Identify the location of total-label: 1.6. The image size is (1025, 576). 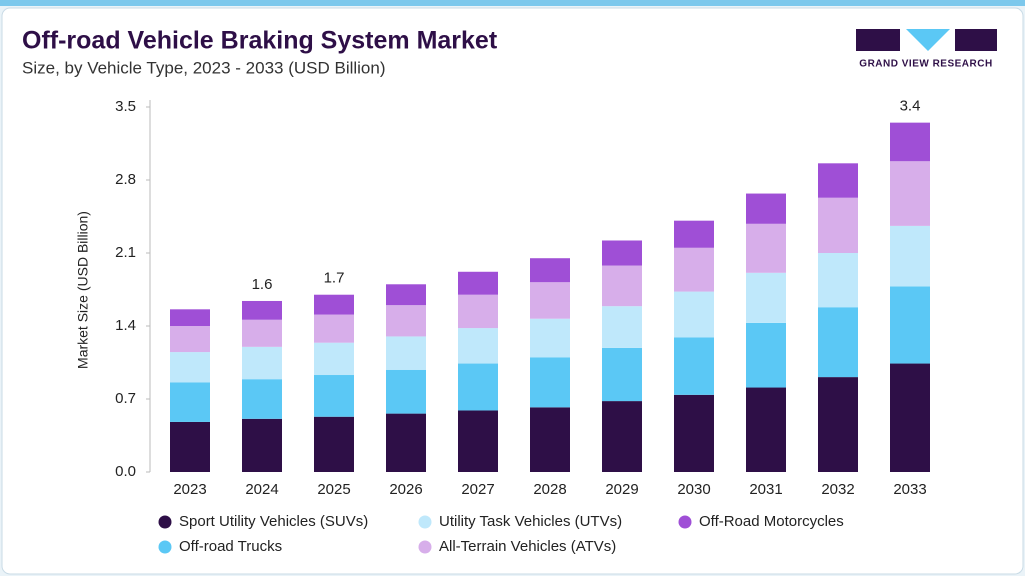
(262, 284).